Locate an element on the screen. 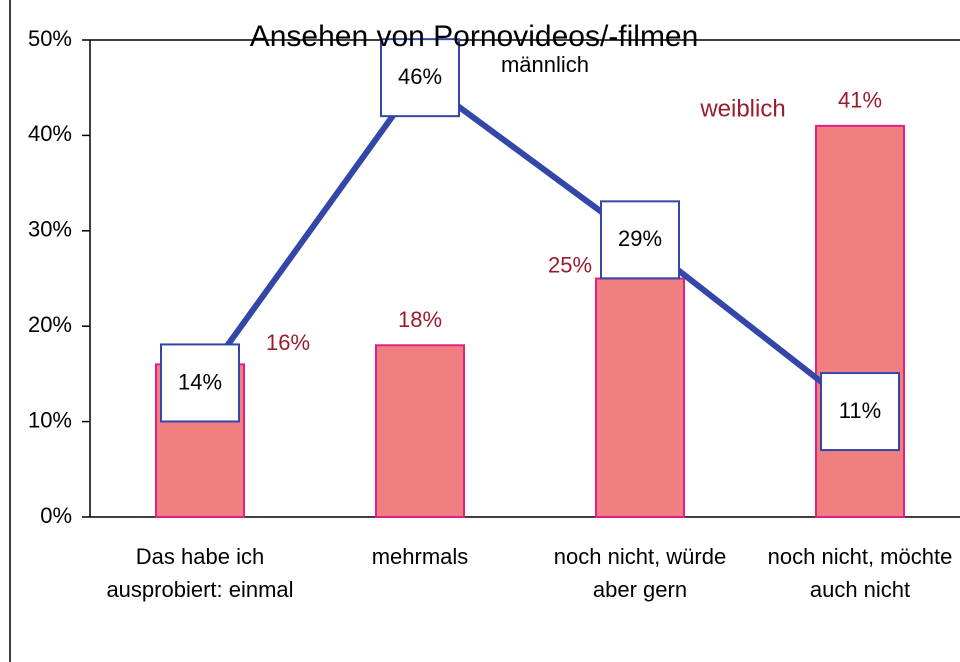 The height and width of the screenshot is (662, 960). line-label: 29% is located at coordinates (640, 238).